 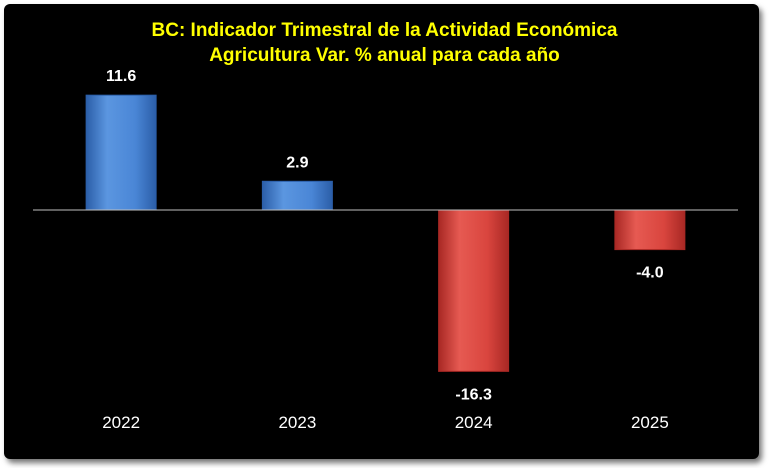 I want to click on bar-2025, so click(x=650, y=230).